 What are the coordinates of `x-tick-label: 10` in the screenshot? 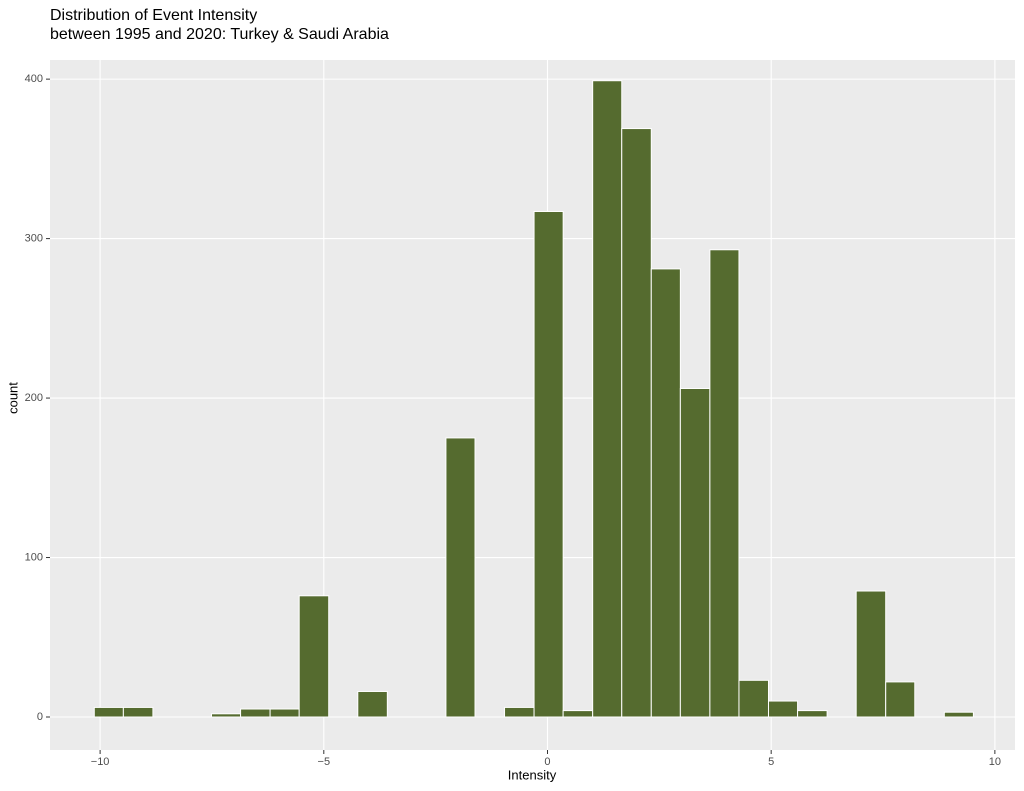 It's located at (995, 762).